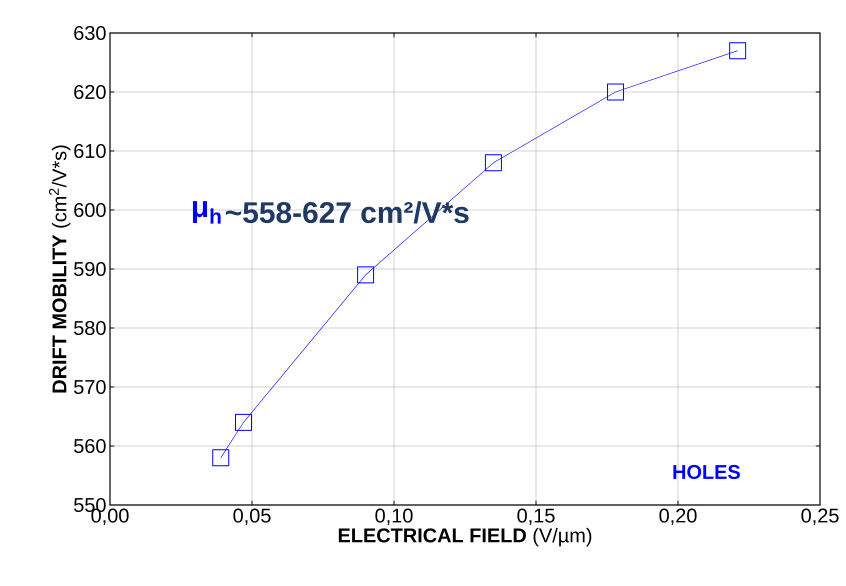  I want to click on x-tick-label: 0,25, so click(820, 516).